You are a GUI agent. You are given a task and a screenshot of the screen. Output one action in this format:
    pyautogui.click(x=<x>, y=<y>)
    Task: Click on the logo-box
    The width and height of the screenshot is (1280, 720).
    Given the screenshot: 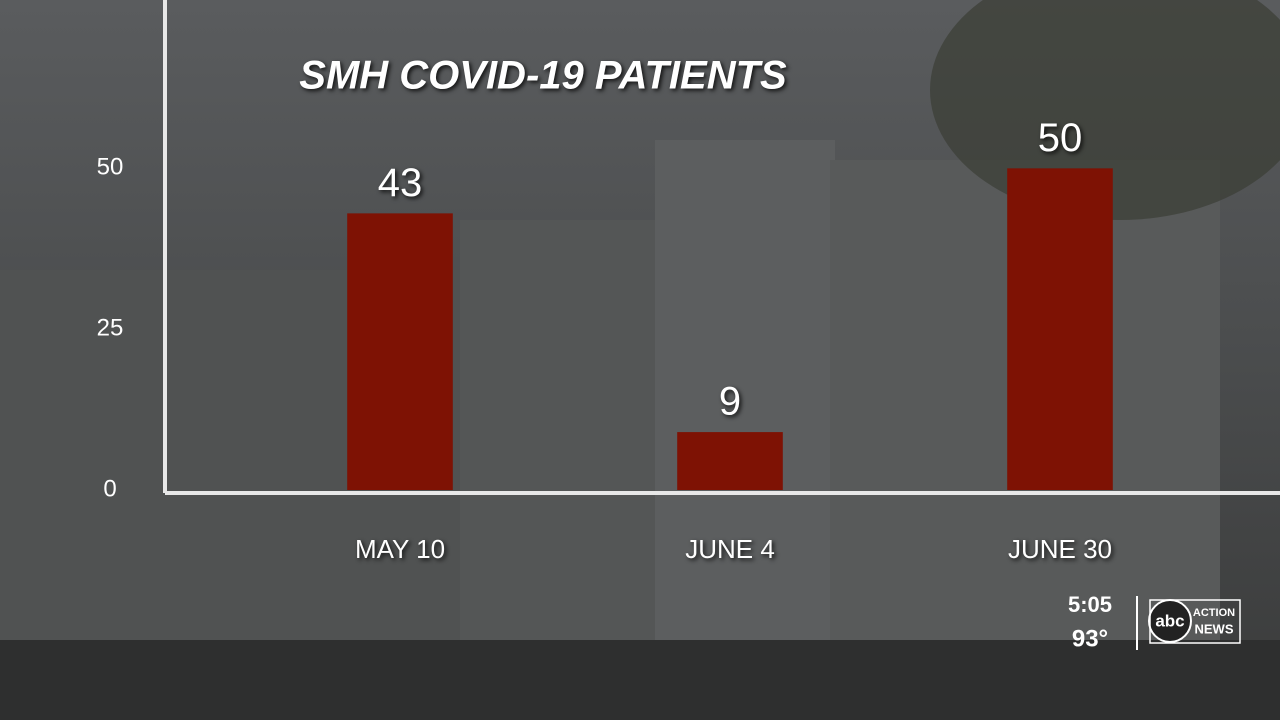 What is the action you would take?
    pyautogui.click(x=1195, y=621)
    